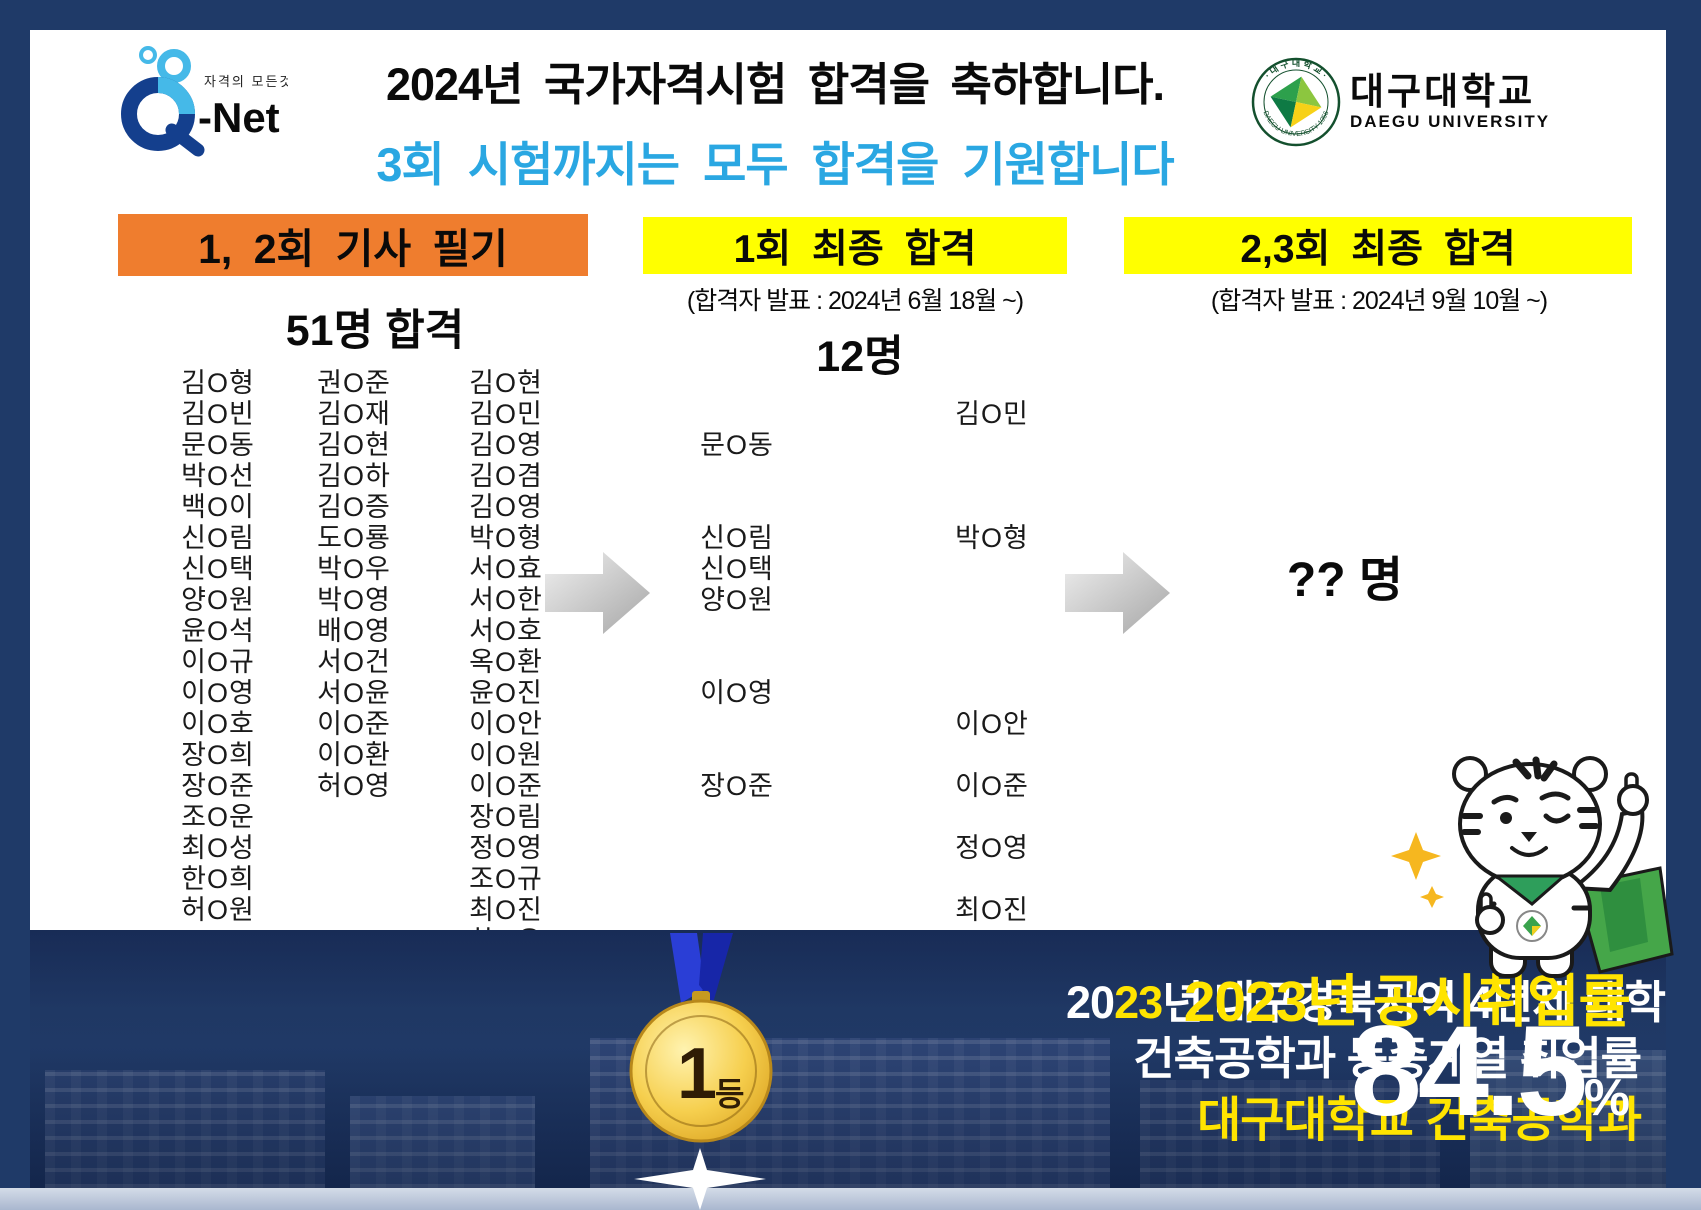 The height and width of the screenshot is (1210, 1701). I want to click on gold-medal-icon: 1 등, so click(700, 1055).